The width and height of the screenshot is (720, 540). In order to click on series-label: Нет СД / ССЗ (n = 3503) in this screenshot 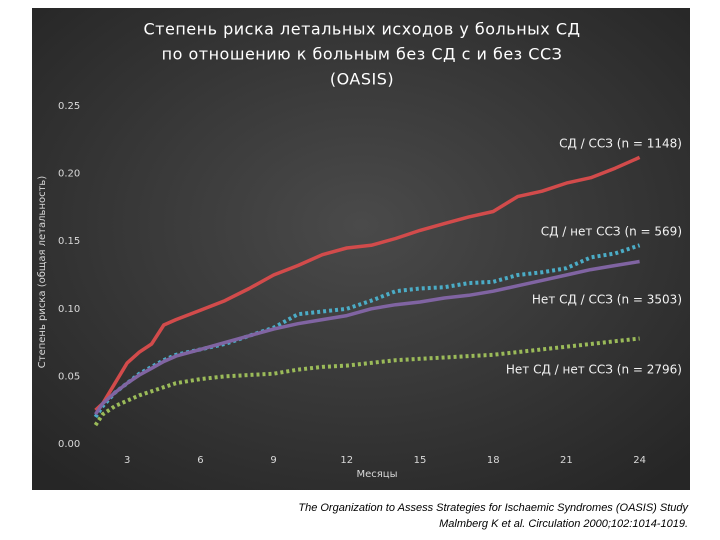, I will do `click(607, 300)`.